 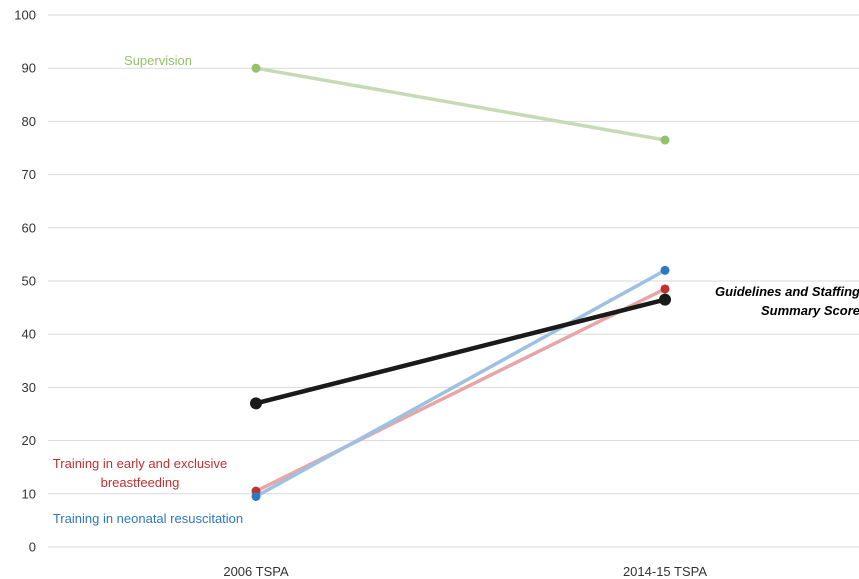 What do you see at coordinates (140, 463) in the screenshot?
I see `series-label: Training in early and exclusive` at bounding box center [140, 463].